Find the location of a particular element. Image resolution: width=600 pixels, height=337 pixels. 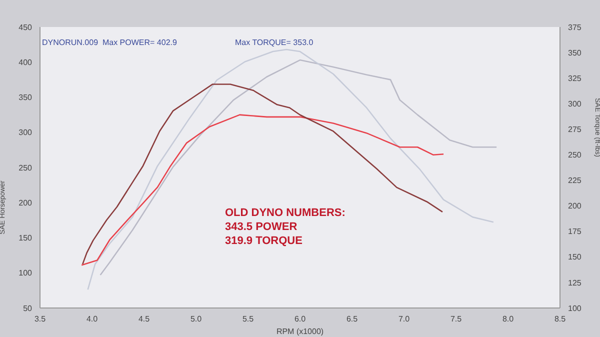

y-tick-label: 400 is located at coordinates (25, 62).